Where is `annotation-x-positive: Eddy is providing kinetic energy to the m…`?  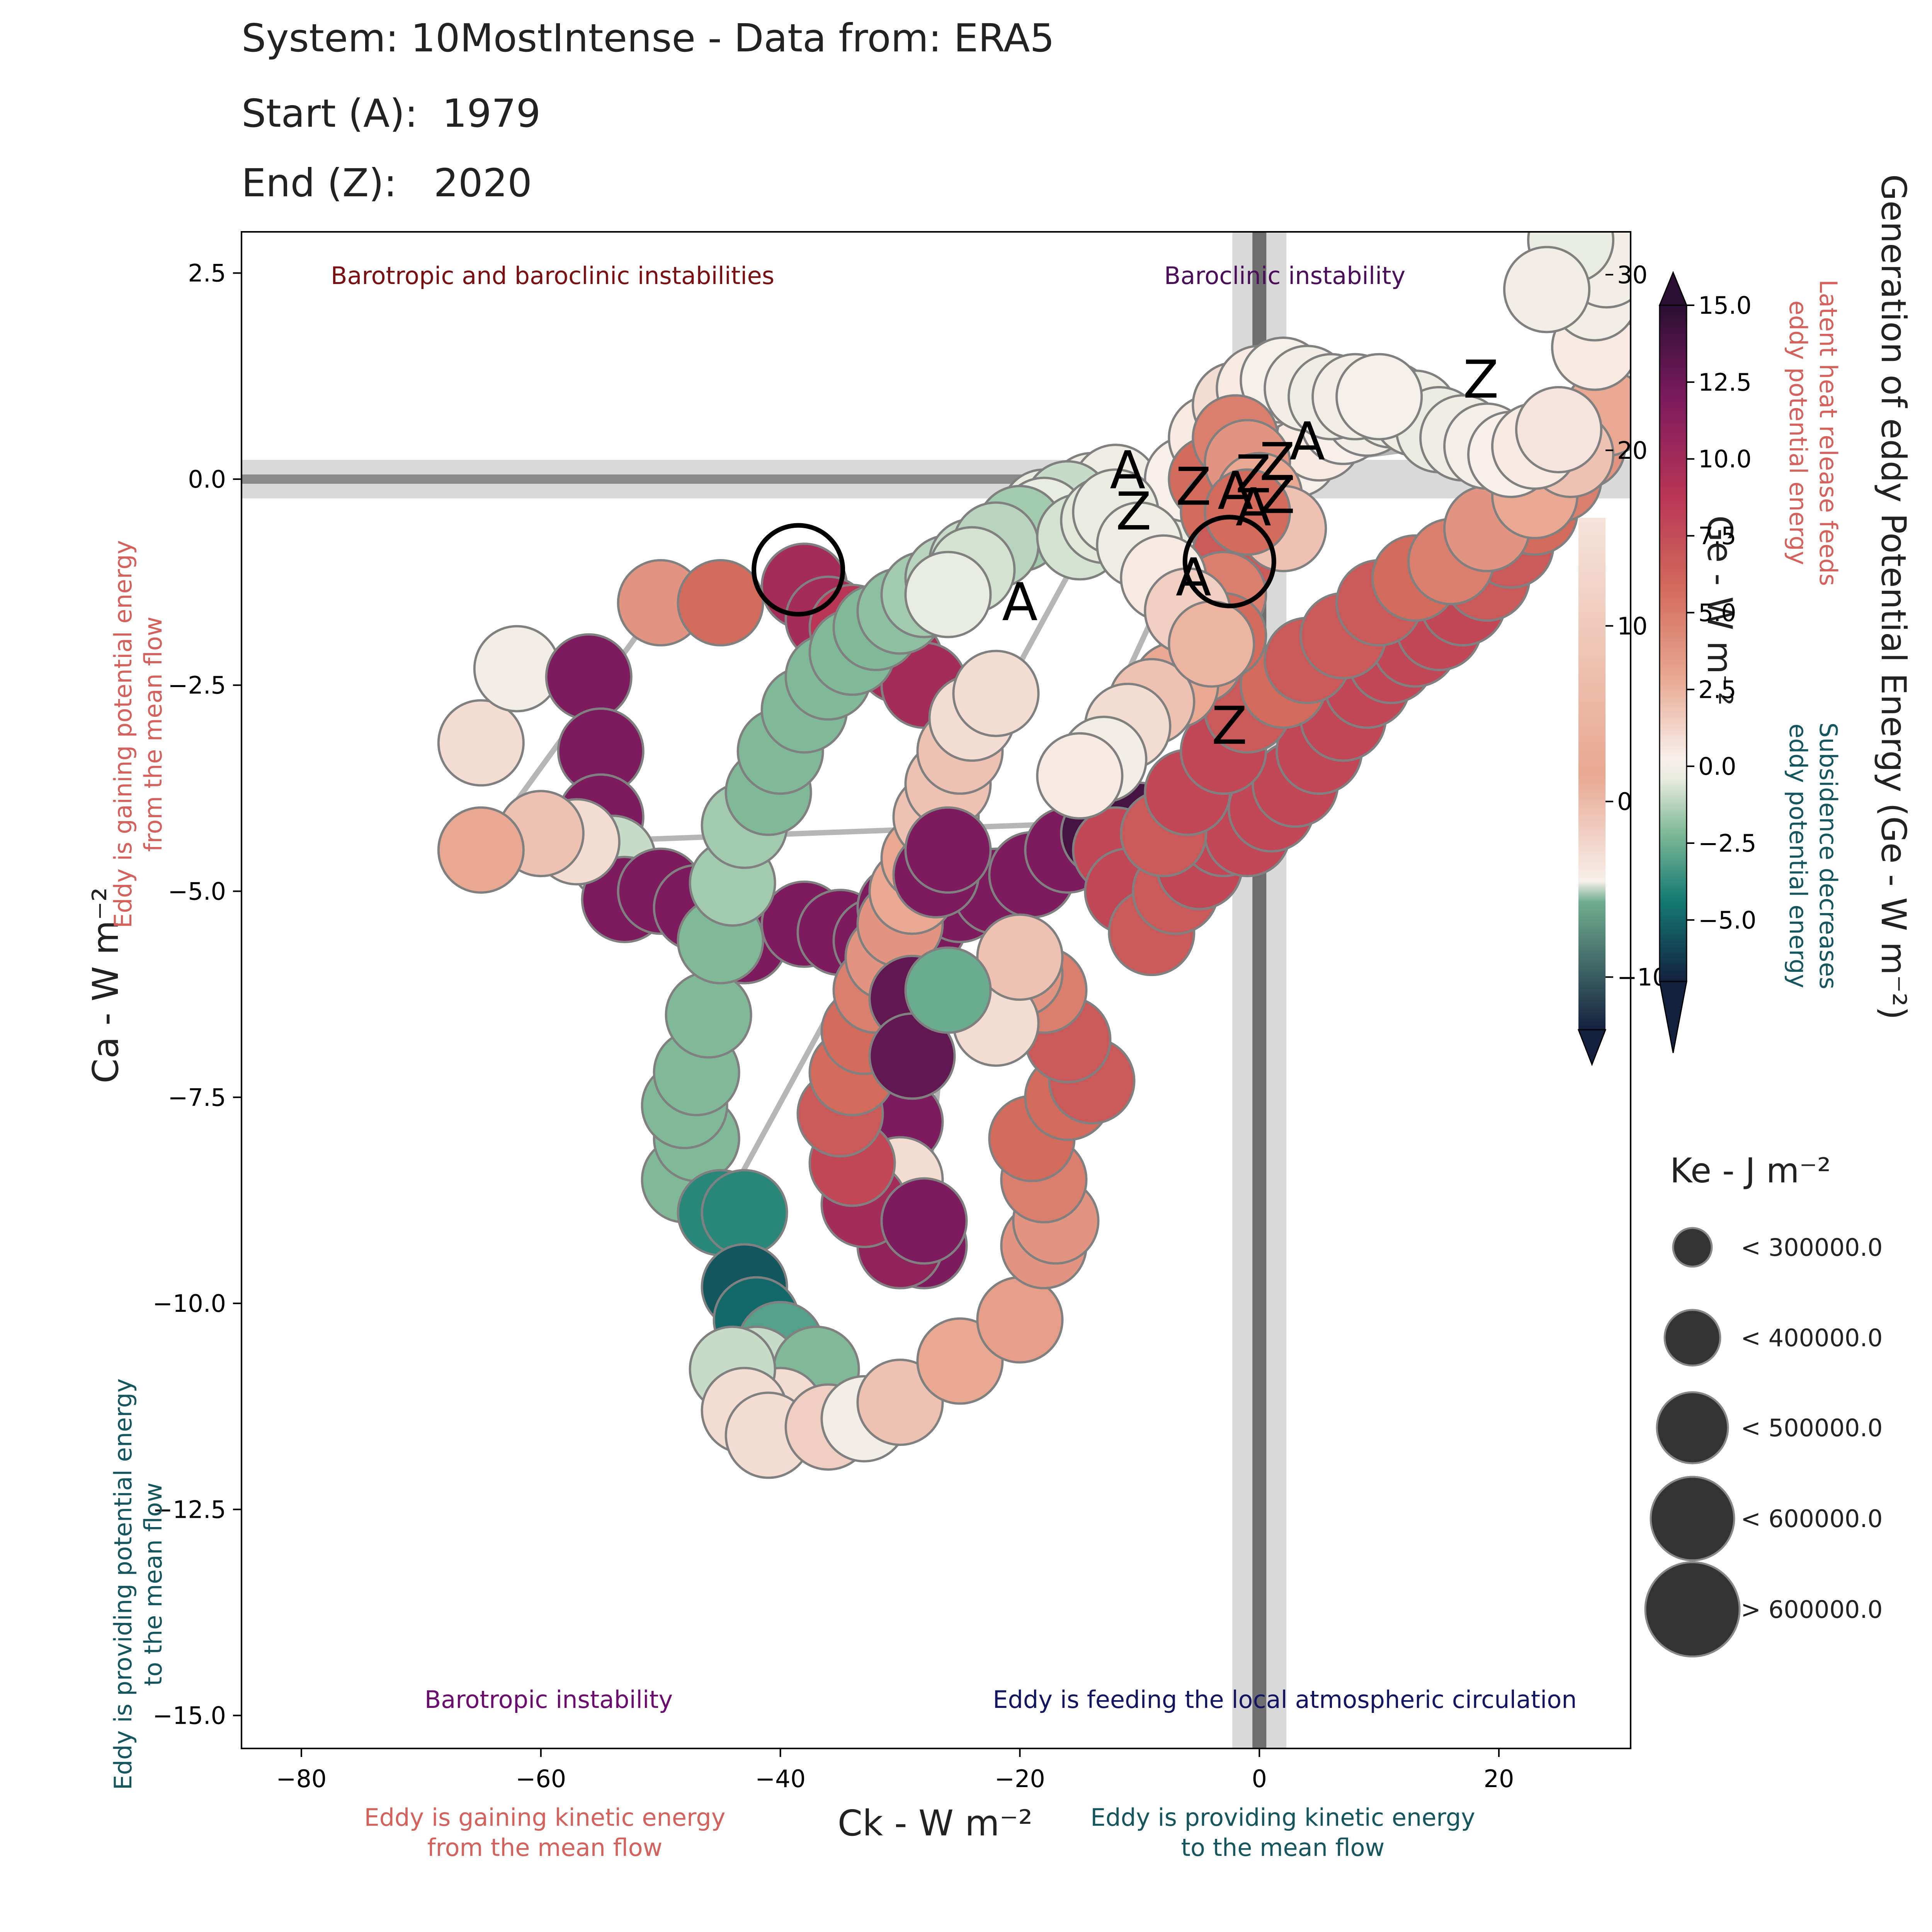
annotation-x-positive: Eddy is providing kinetic energy to the m… is located at coordinates (1283, 1832).